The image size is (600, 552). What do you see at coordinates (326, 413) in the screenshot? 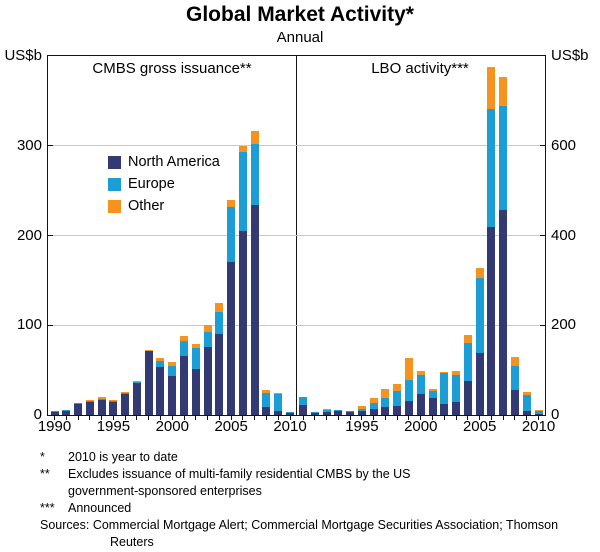
I see `bar-1992-north-america` at bounding box center [326, 413].